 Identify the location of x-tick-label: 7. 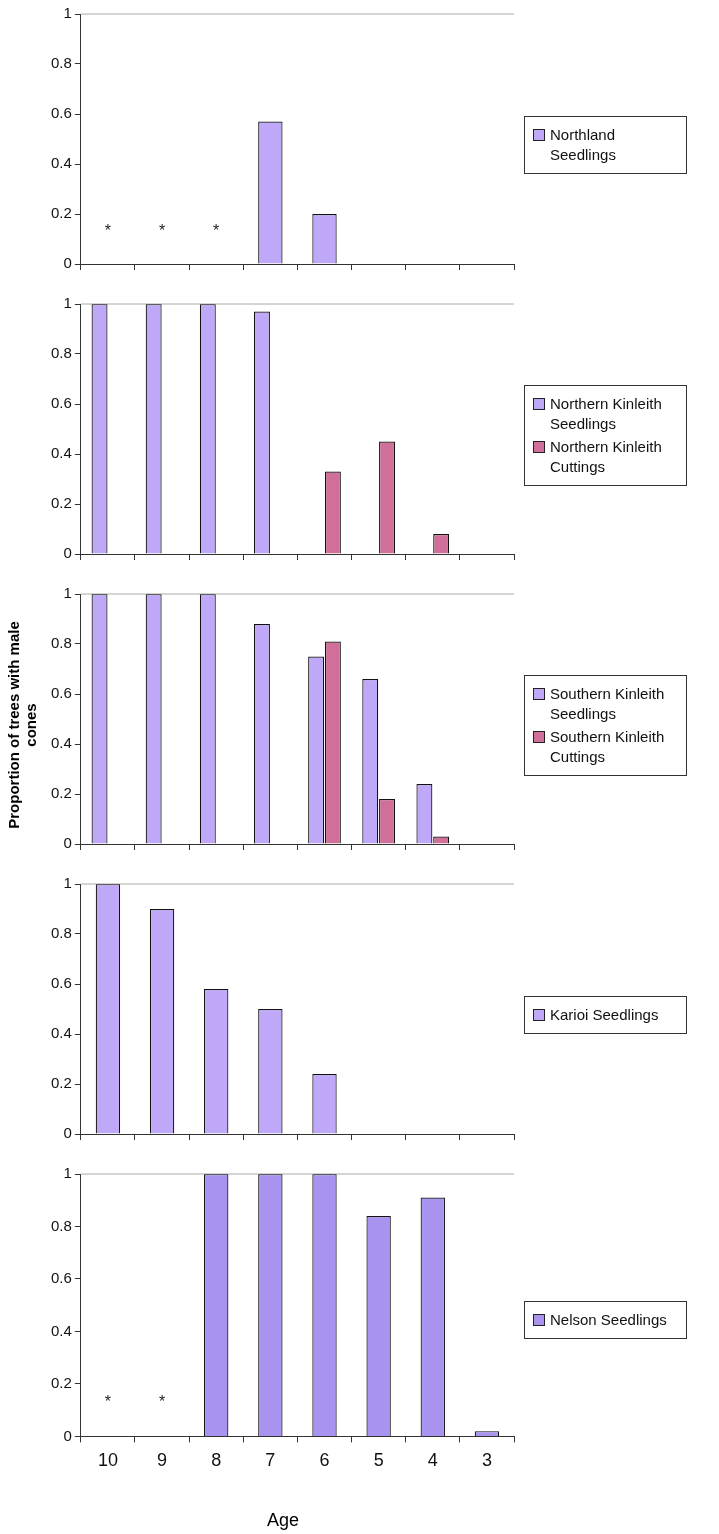
(270, 1460).